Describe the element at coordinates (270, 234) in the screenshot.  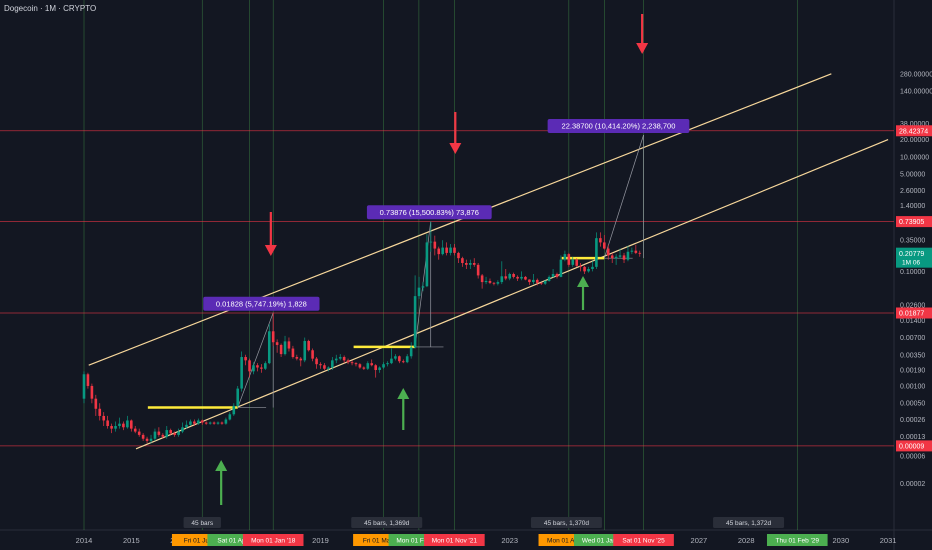
I see `down-arrow-icon` at that location.